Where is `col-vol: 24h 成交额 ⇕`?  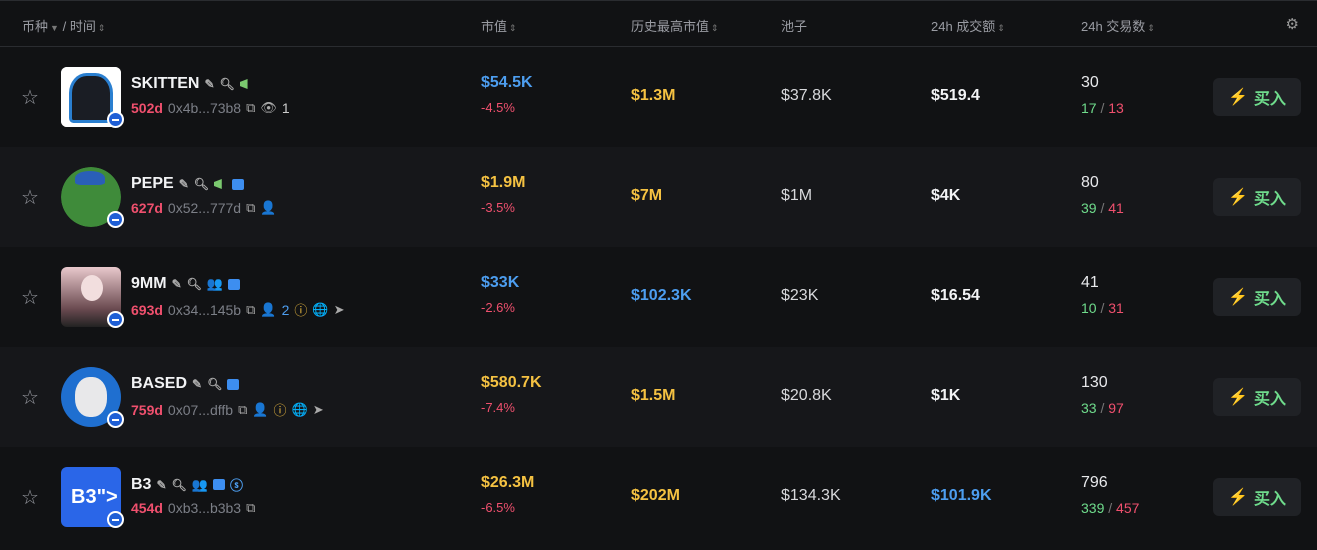
col-vol: 24h 成交额 ⇕ is located at coordinates (968, 26).